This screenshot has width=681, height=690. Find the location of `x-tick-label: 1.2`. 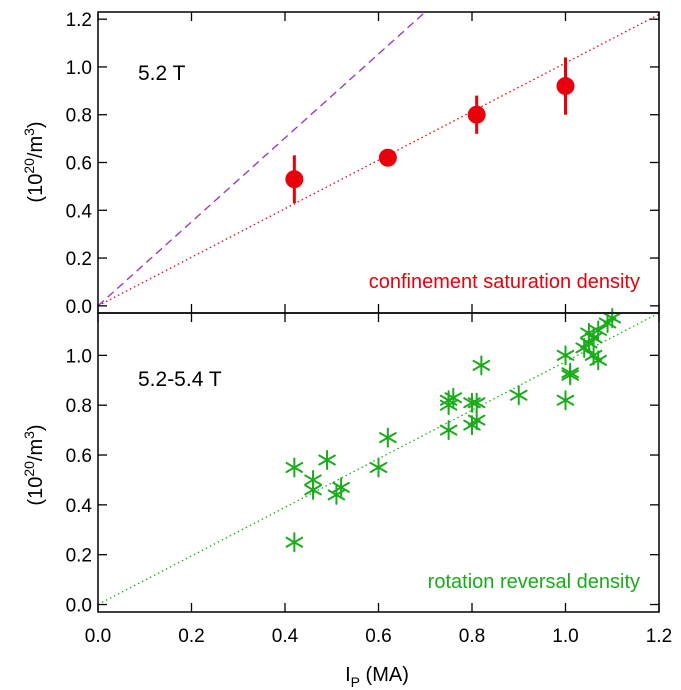

x-tick-label: 1.2 is located at coordinates (659, 636).